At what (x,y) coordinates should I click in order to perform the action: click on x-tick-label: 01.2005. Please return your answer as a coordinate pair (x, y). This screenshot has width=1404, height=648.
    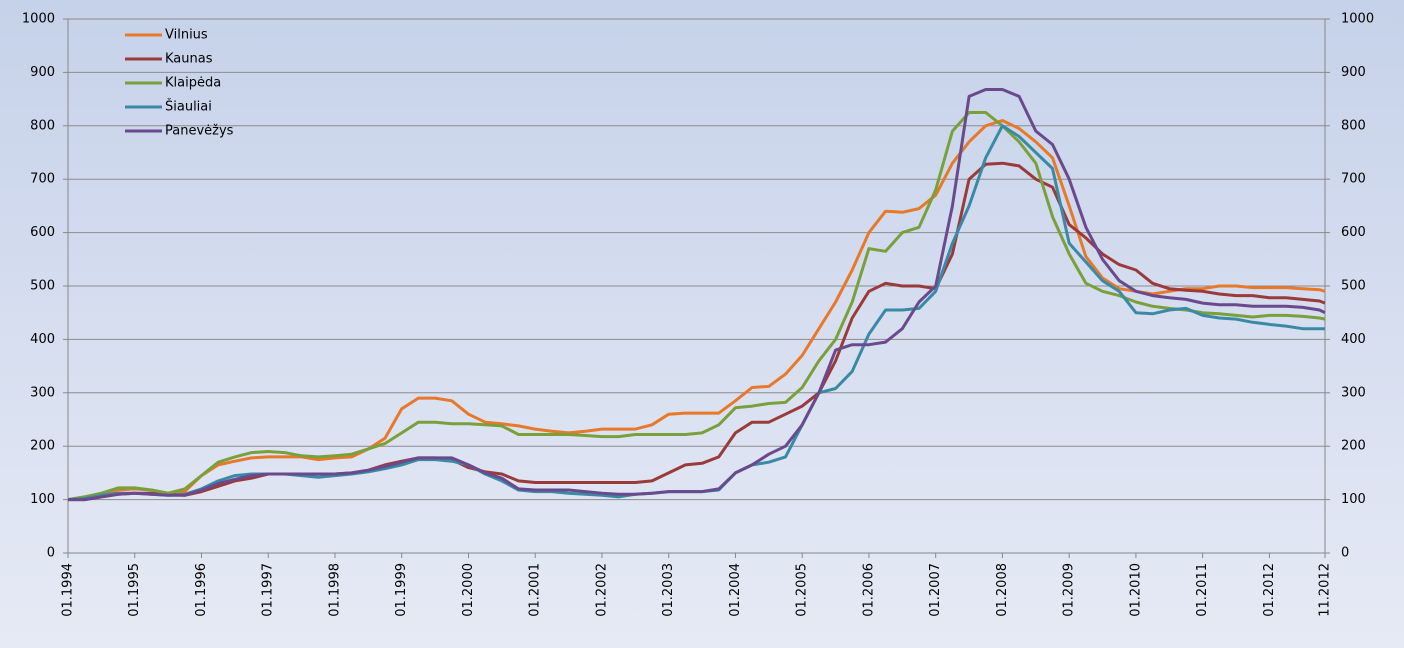
    Looking at the image, I should click on (802, 590).